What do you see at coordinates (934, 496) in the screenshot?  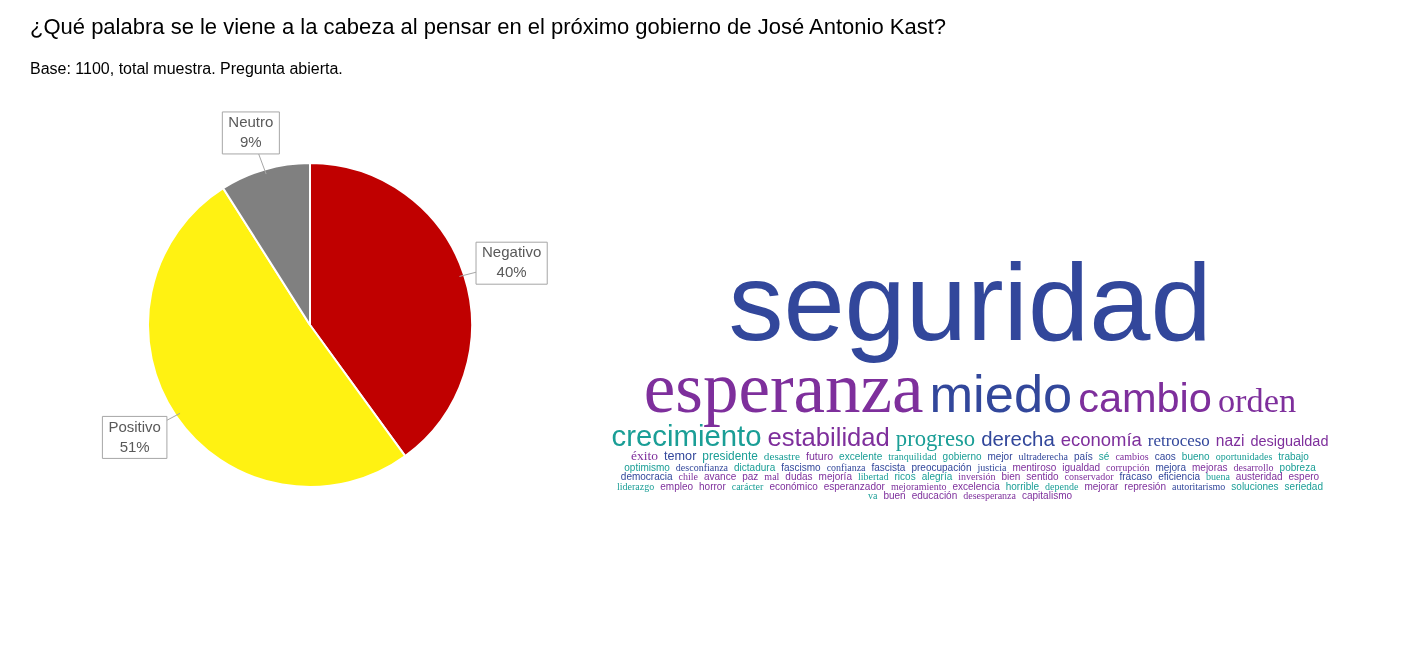 I see `text: educación` at bounding box center [934, 496].